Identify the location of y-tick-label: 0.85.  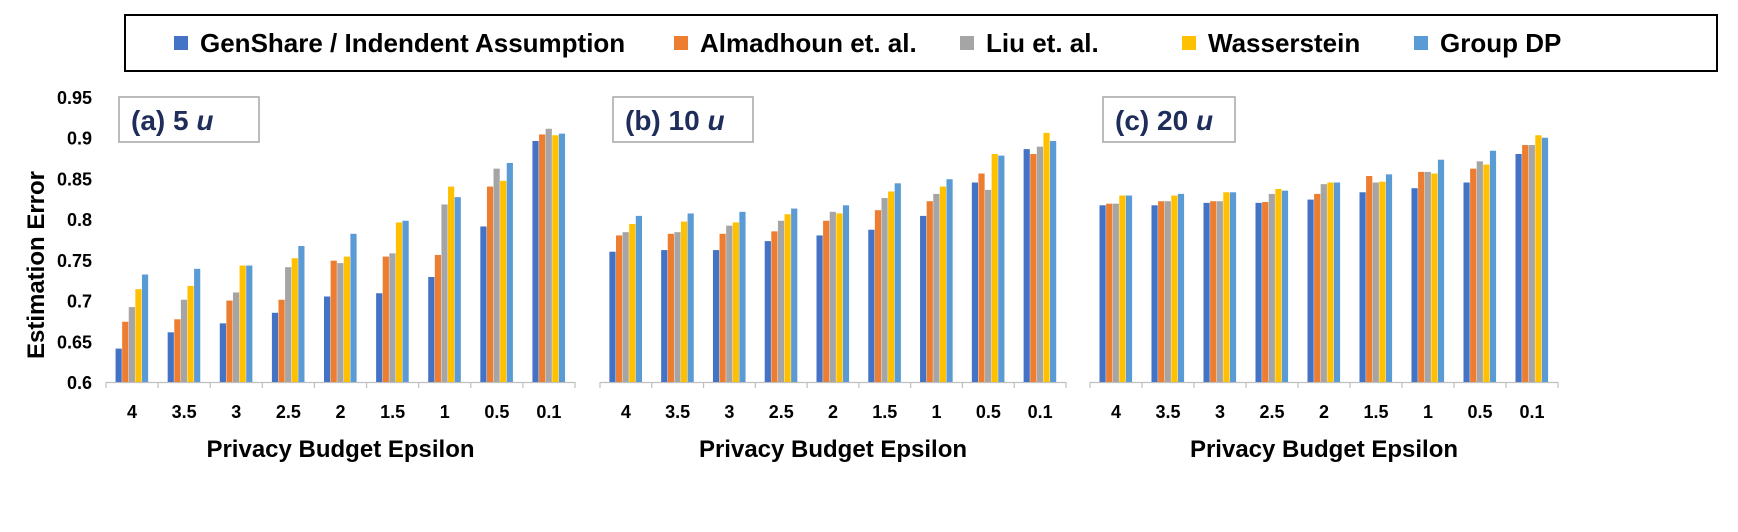
(74, 179).